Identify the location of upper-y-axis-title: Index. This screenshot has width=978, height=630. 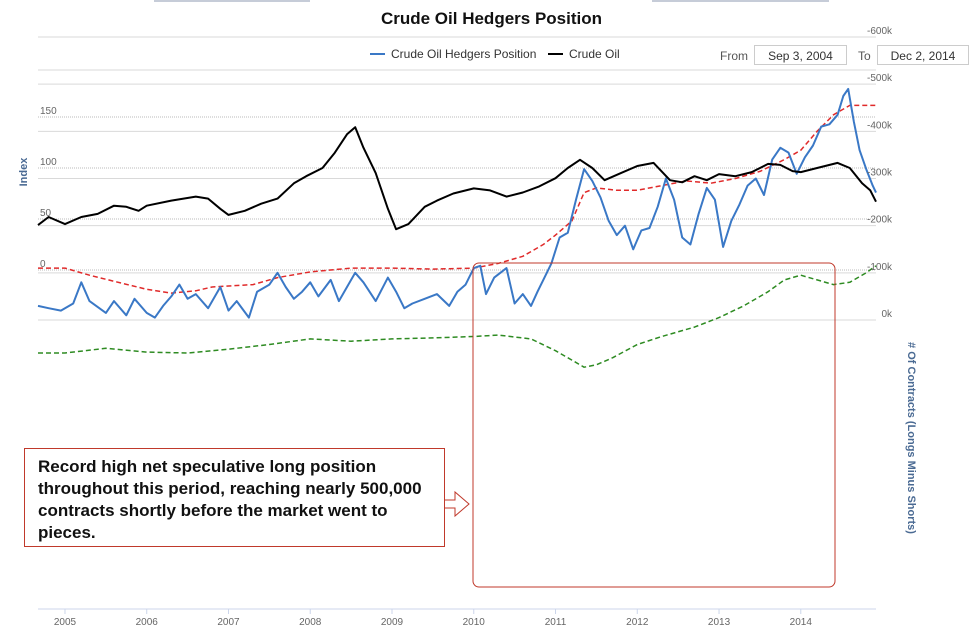
(24, 172).